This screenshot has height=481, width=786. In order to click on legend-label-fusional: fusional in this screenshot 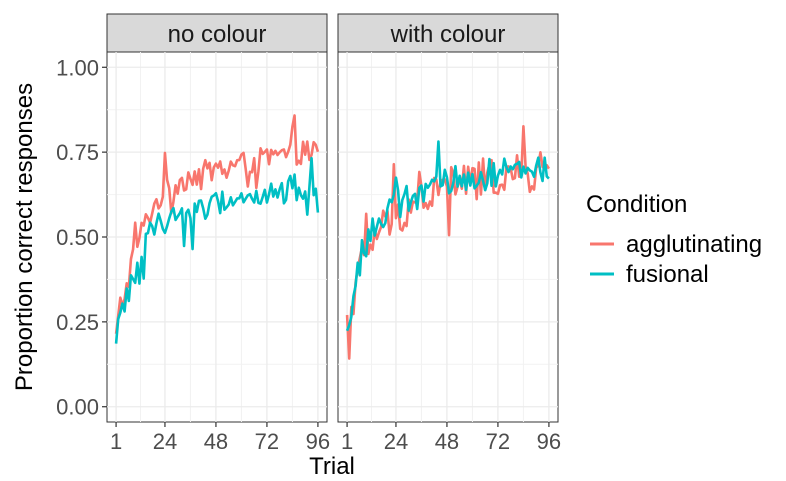, I will do `click(667, 274)`.